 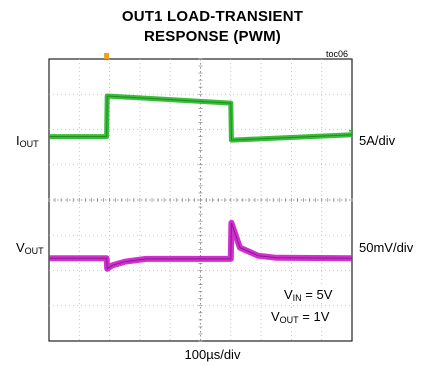 What do you see at coordinates (201, 118) in the screenshot?
I see `iout-trace-core` at bounding box center [201, 118].